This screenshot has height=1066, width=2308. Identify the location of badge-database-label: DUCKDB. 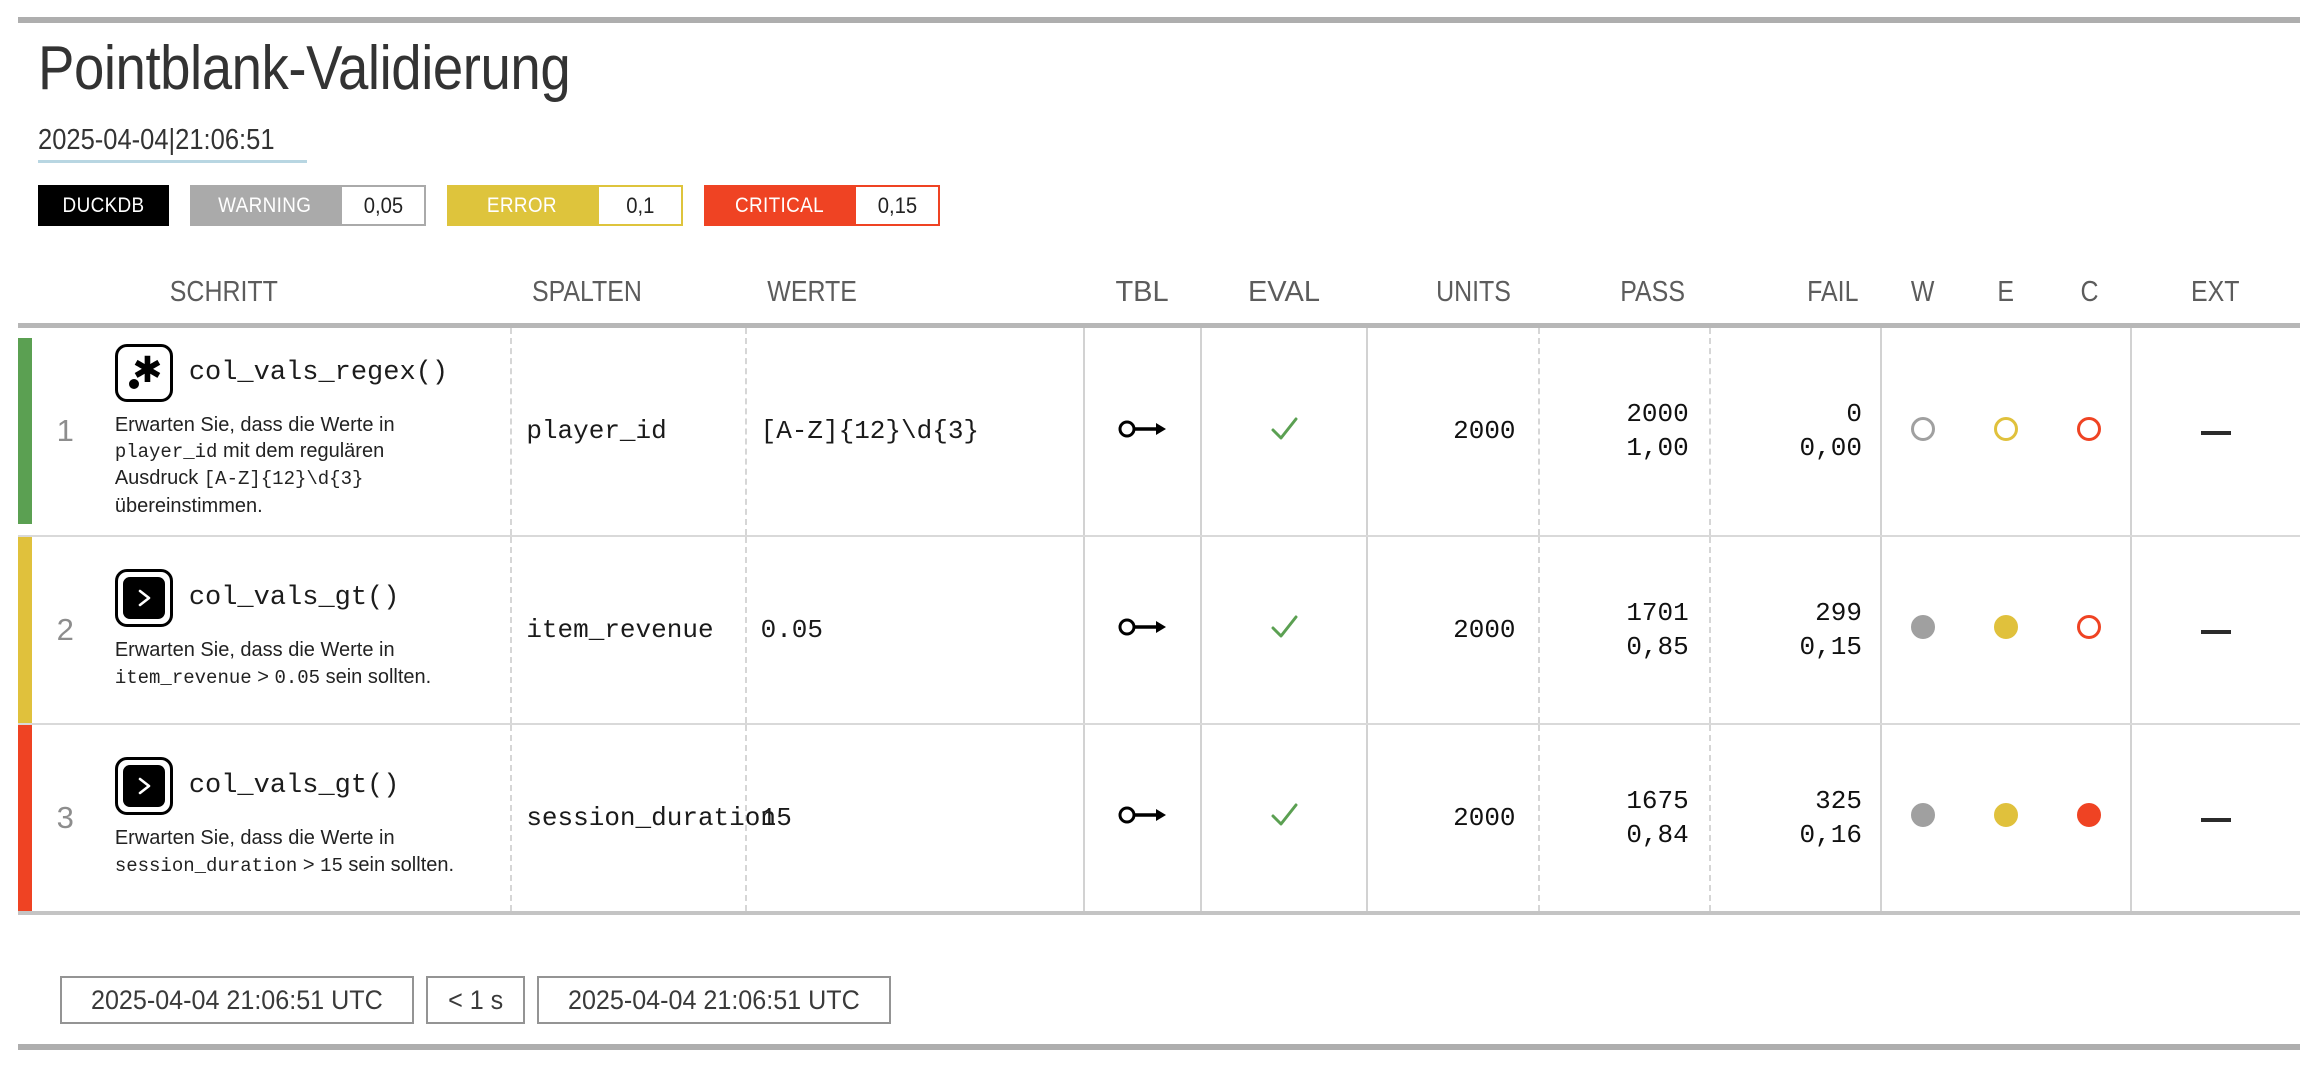
(104, 205).